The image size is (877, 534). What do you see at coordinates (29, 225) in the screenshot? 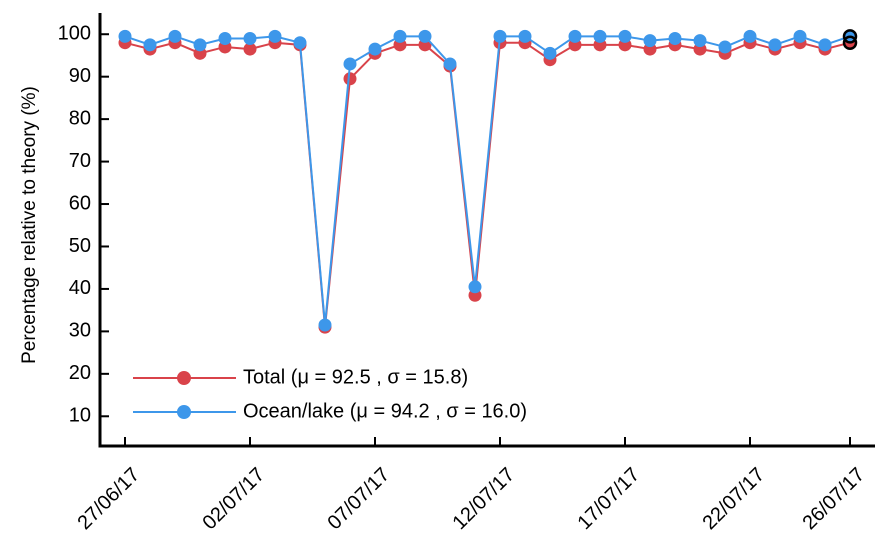
I see `y-axis-label: Percentage relative to theory (%)` at bounding box center [29, 225].